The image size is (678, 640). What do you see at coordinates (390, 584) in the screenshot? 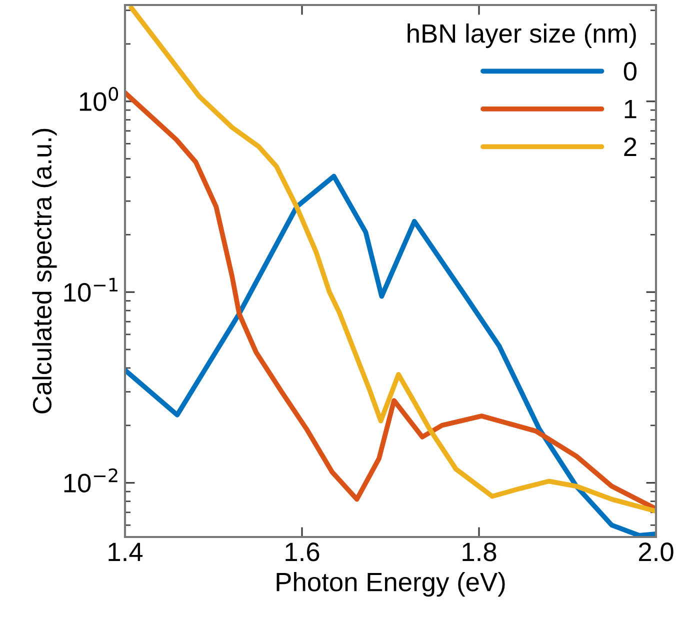
I see `x-axis-title: Photon Energy (eV)` at bounding box center [390, 584].